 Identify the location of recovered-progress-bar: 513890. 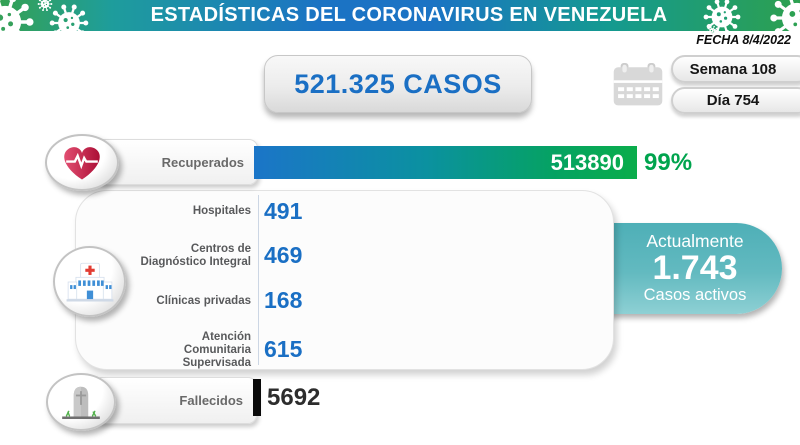
(445, 162).